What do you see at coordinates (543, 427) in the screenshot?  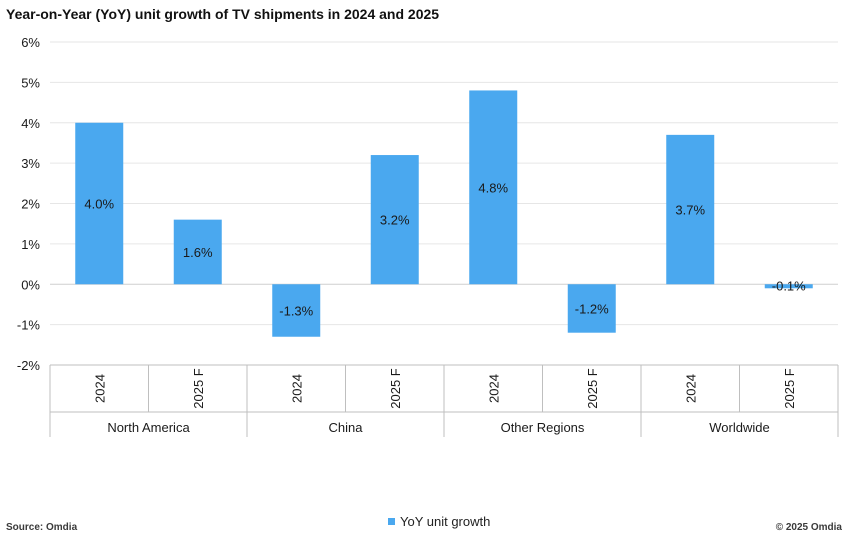 I see `group-label: Other Regions` at bounding box center [543, 427].